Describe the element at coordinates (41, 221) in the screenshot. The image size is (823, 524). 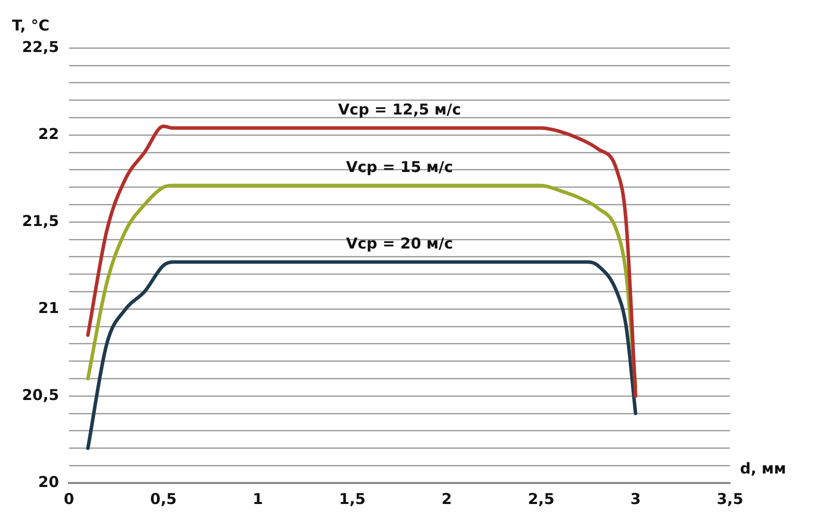
I see `y-tick-label: 21,5` at that location.